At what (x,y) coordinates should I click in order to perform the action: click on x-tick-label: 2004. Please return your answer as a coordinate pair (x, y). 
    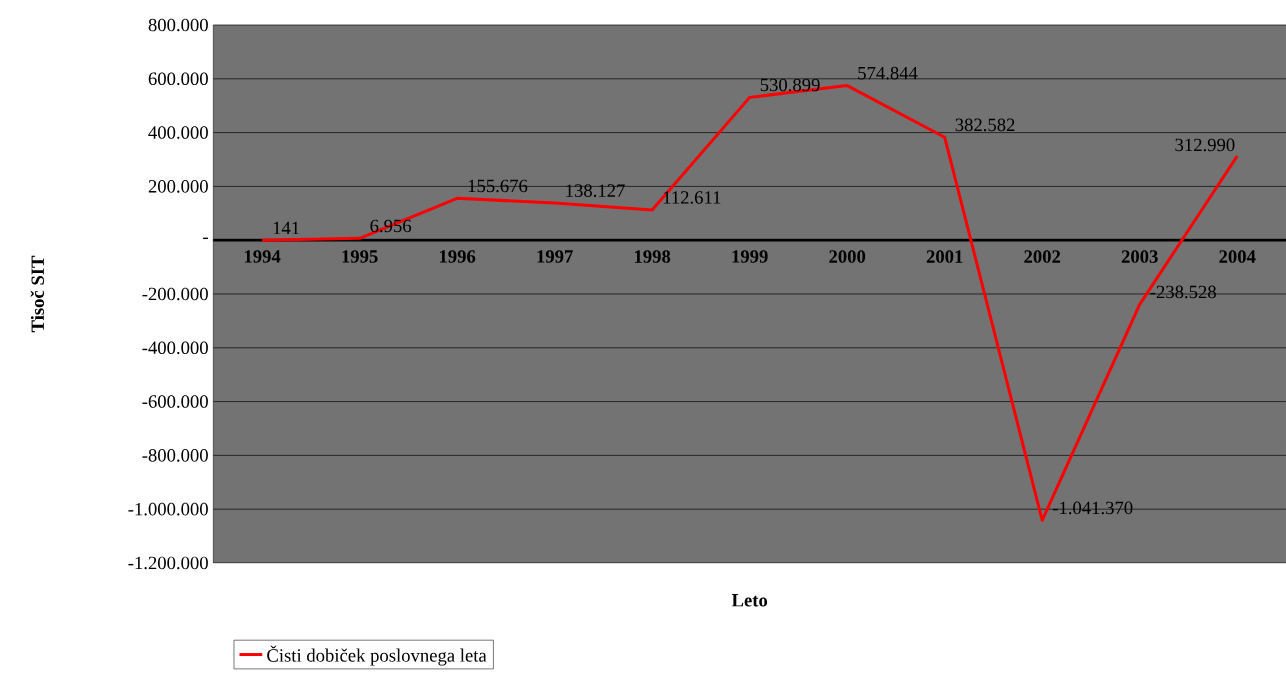
    Looking at the image, I should click on (1237, 256).